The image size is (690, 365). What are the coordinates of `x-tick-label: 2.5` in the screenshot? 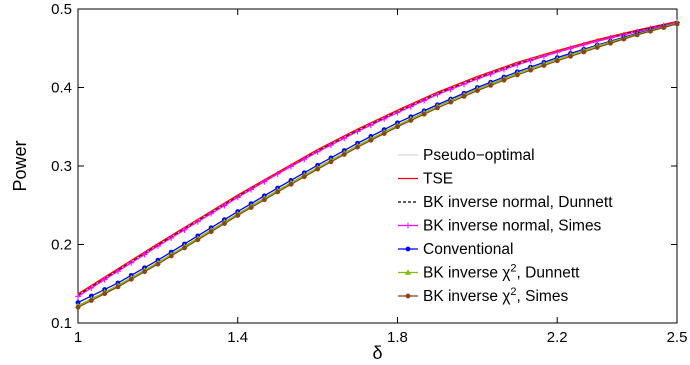 It's located at (677, 337).